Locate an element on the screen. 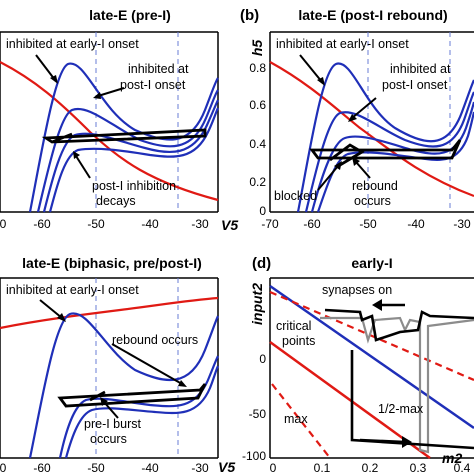 The width and height of the screenshot is (474, 474). panel-c-annotation-2: rebound occurs is located at coordinates (155, 340).